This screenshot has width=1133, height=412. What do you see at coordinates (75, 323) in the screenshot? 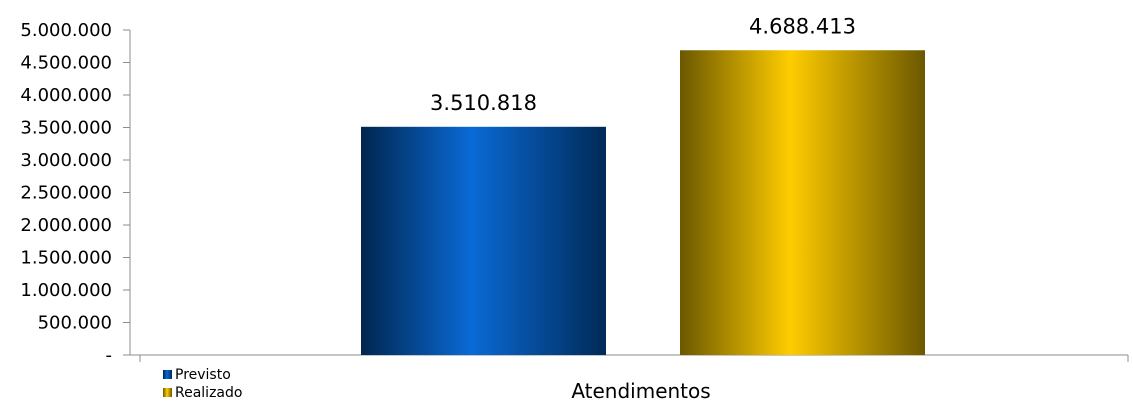
I see `y-tick-label: 500.000` at bounding box center [75, 323].